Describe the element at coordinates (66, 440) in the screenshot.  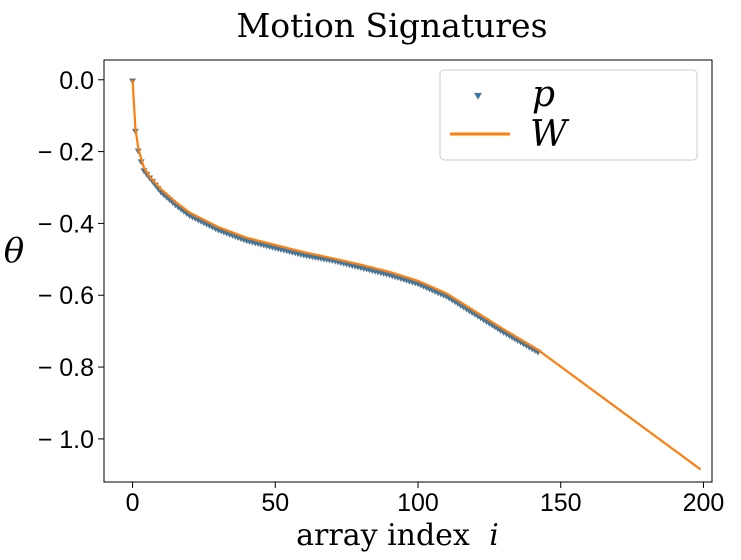
I see `y-tick-label: − 1.0` at that location.